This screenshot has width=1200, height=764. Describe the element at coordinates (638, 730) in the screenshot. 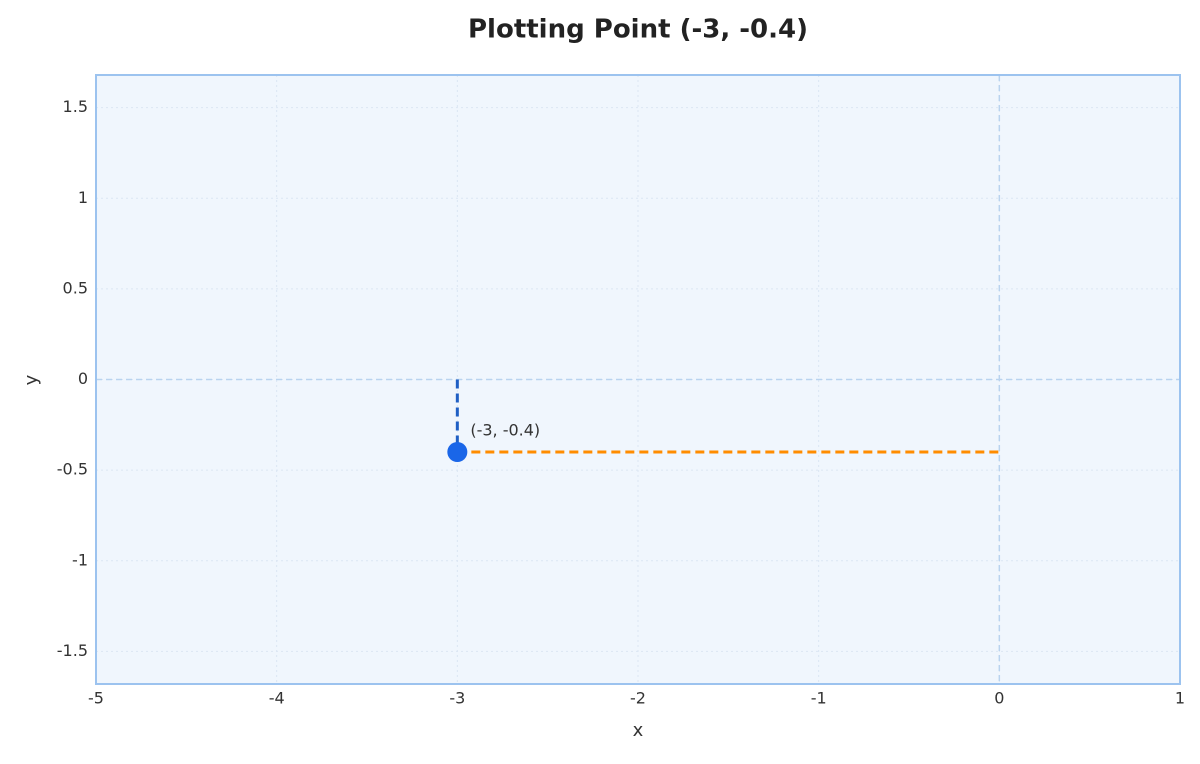

I see `x-axis-label: x` at that location.